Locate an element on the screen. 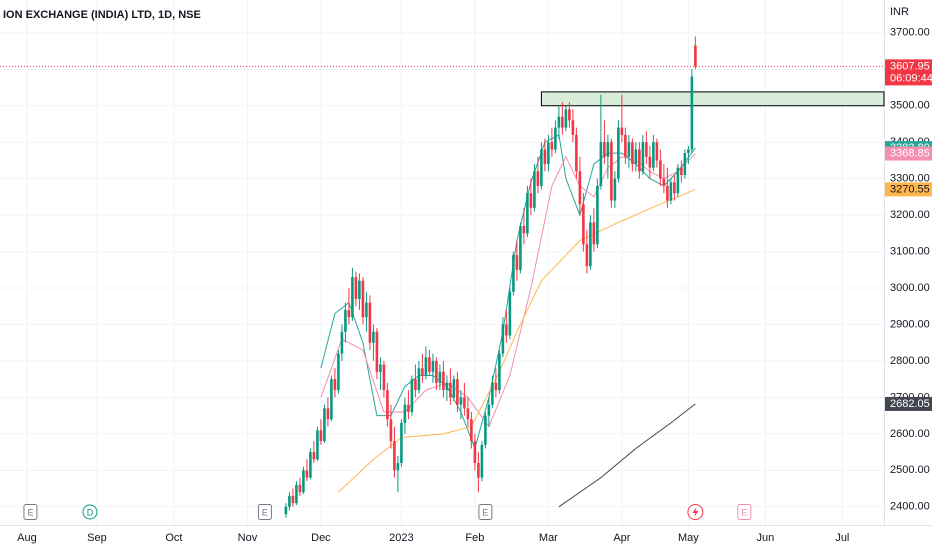 The image size is (932, 550). y-tick-label: 3100.00 is located at coordinates (910, 251).